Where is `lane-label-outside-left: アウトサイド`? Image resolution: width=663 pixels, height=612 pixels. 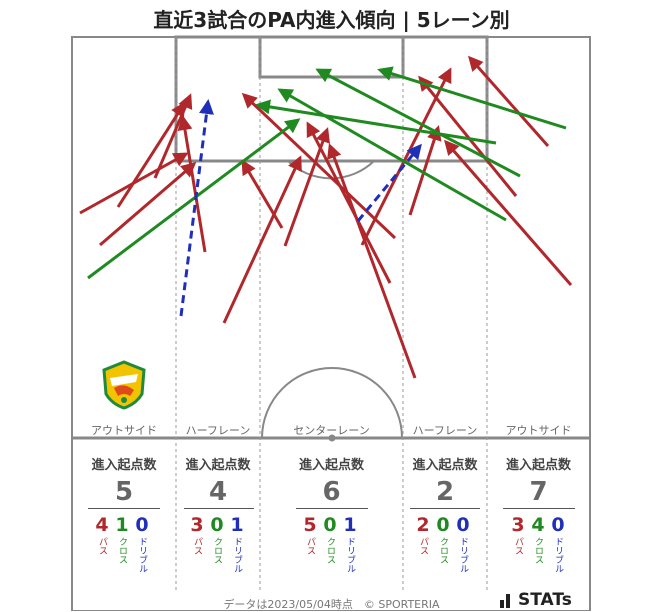 lane-label-outside-left: アウトサイド is located at coordinates (124, 430).